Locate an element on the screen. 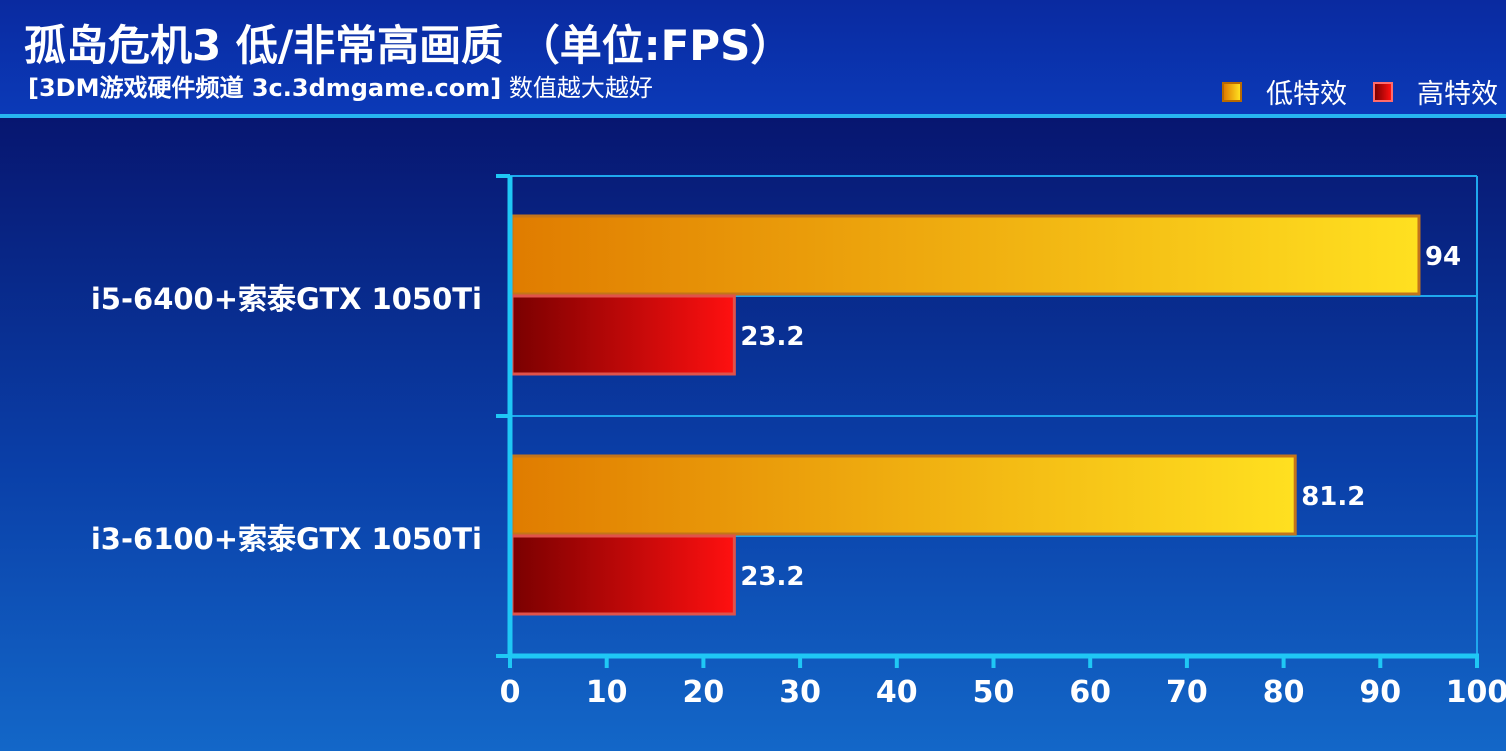  subtitle-note: 数值越大越好 is located at coordinates (577, 88).